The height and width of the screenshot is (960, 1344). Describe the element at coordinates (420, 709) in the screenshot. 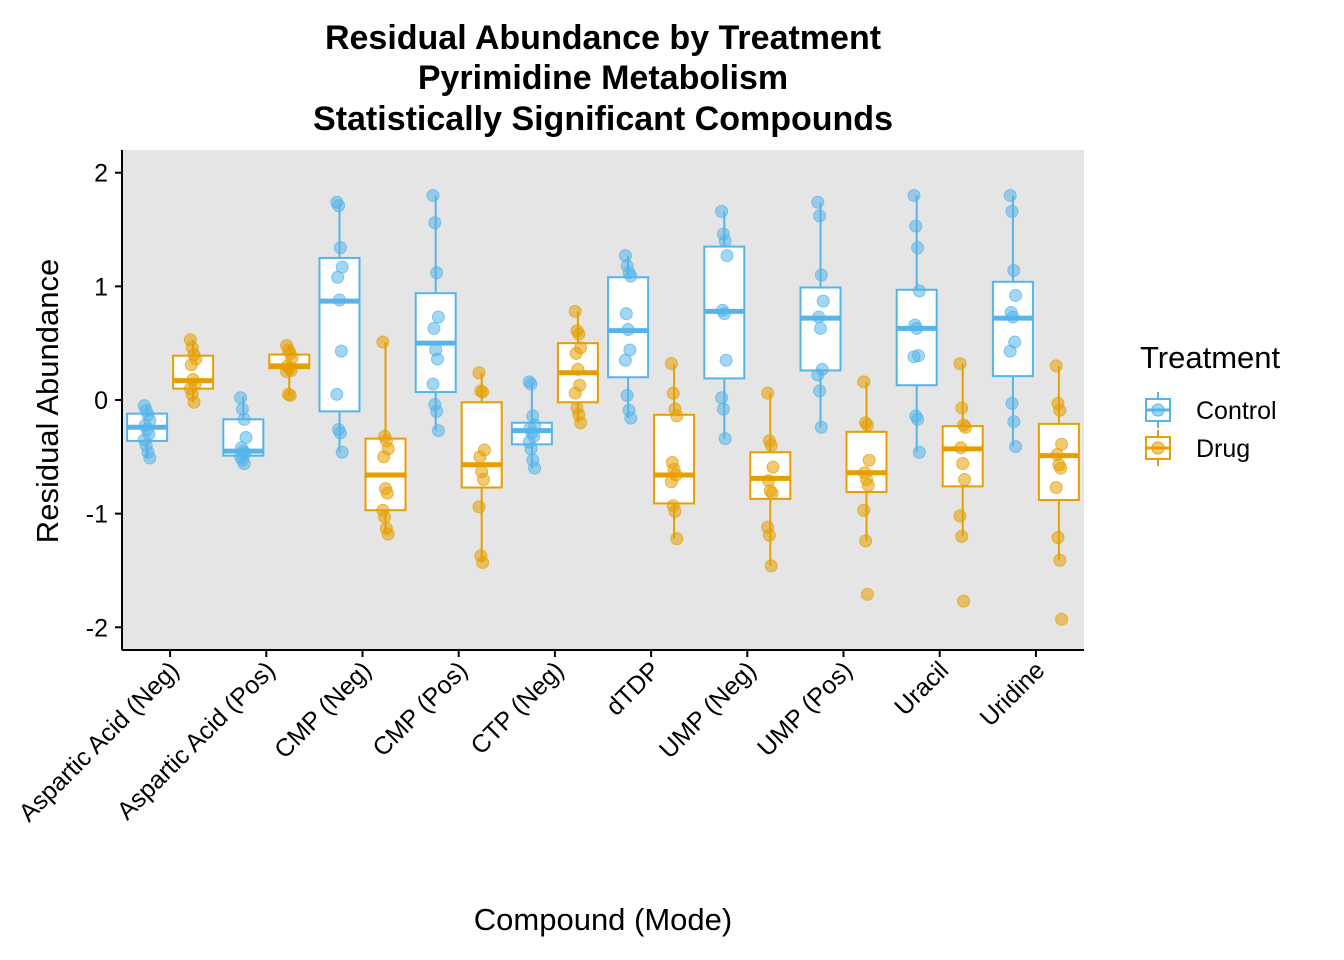

I see `x-tick-label: CMP (Pos)` at that location.